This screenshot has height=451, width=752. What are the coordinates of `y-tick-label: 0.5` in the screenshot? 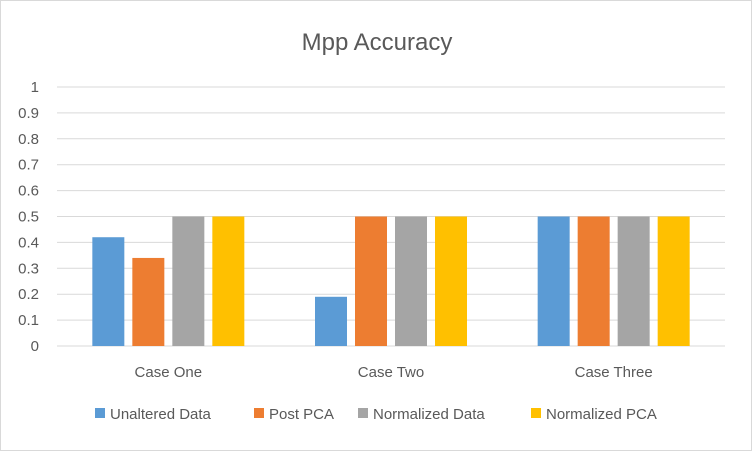 It's located at (28, 217).